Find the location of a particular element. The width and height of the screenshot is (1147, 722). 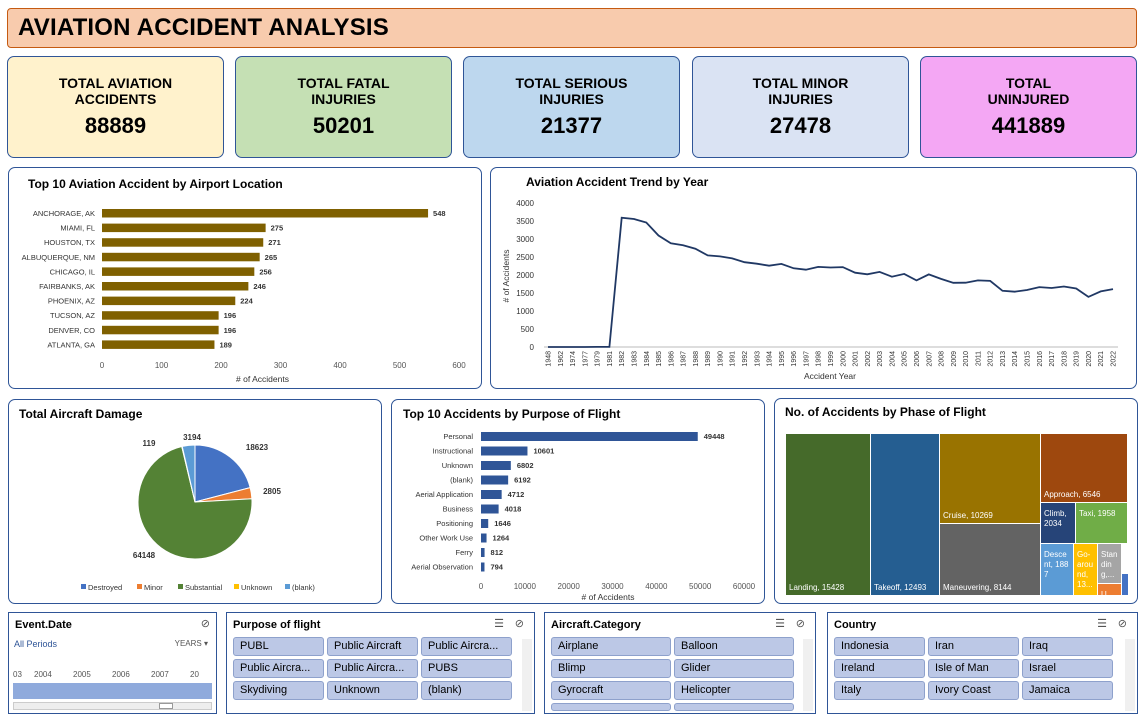

legend-label: Substantial is located at coordinates (203, 587).